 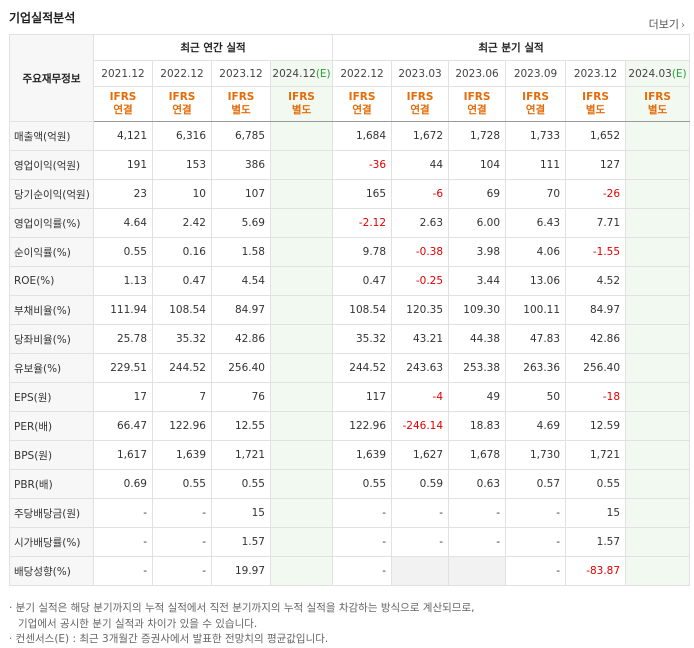 I want to click on table-cell: 1,617, so click(x=123, y=455).